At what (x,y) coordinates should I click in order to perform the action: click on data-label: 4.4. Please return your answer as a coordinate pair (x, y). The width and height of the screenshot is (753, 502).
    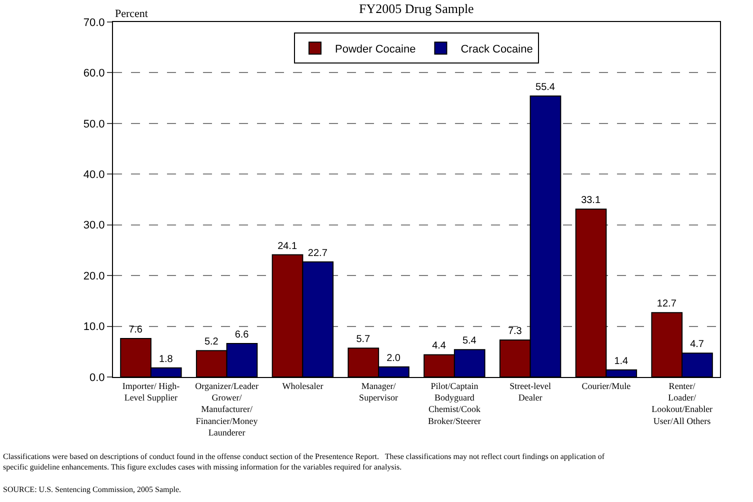
    Looking at the image, I should click on (439, 346).